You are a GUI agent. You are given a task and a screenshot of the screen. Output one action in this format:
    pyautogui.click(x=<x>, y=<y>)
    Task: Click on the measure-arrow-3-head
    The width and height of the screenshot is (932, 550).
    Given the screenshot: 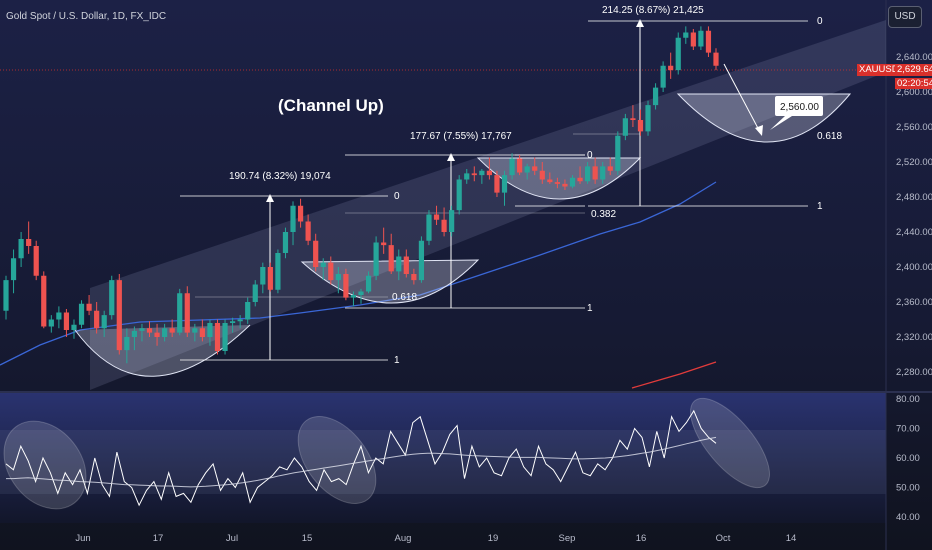 What is the action you would take?
    pyautogui.click(x=640, y=23)
    